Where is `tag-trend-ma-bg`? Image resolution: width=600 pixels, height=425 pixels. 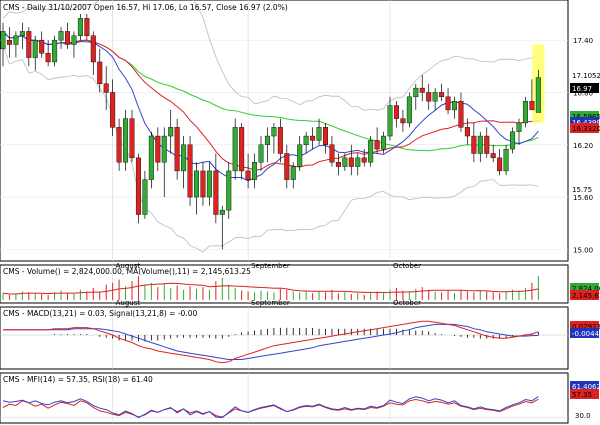 tag-trend-ma-bg is located at coordinates (584, 116).